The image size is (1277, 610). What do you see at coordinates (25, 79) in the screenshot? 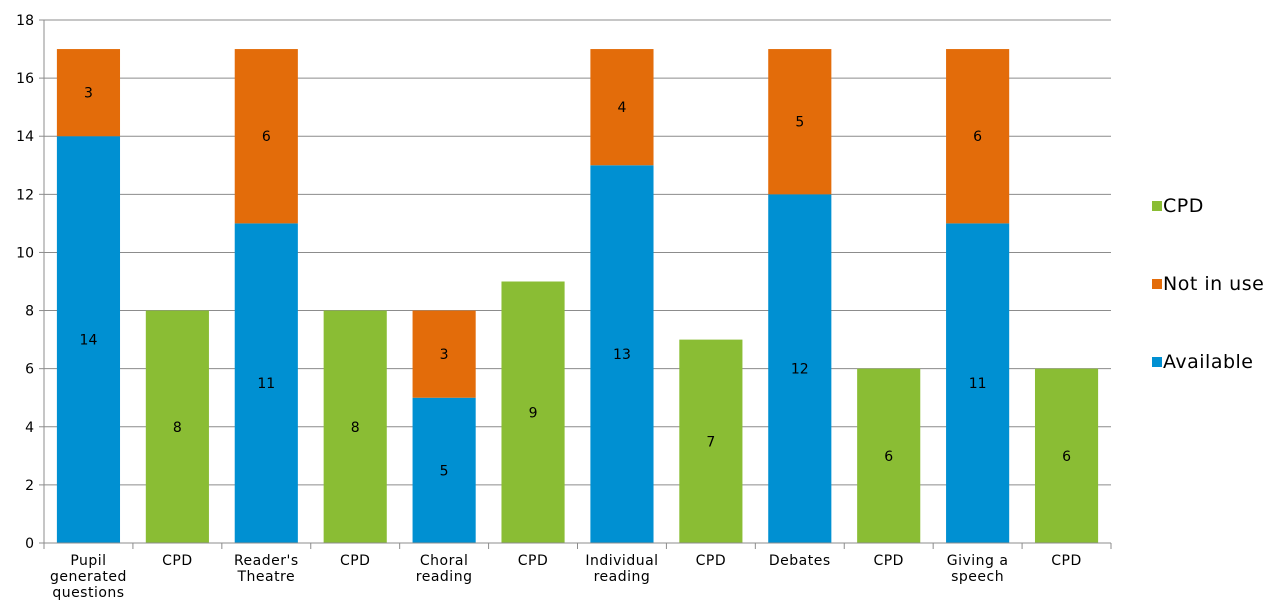
I see `y-tick-label: 16` at bounding box center [25, 79].